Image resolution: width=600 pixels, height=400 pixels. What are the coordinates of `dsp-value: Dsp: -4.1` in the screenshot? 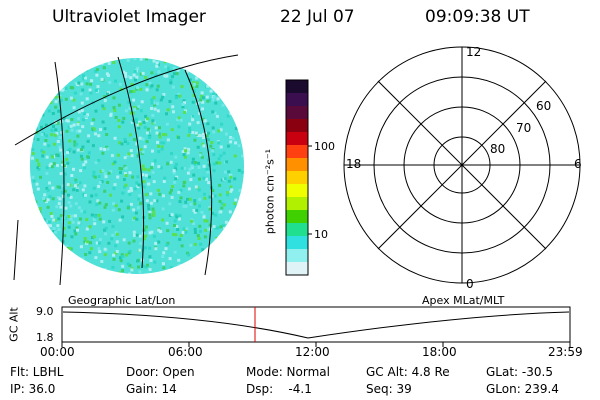 It's located at (279, 389).